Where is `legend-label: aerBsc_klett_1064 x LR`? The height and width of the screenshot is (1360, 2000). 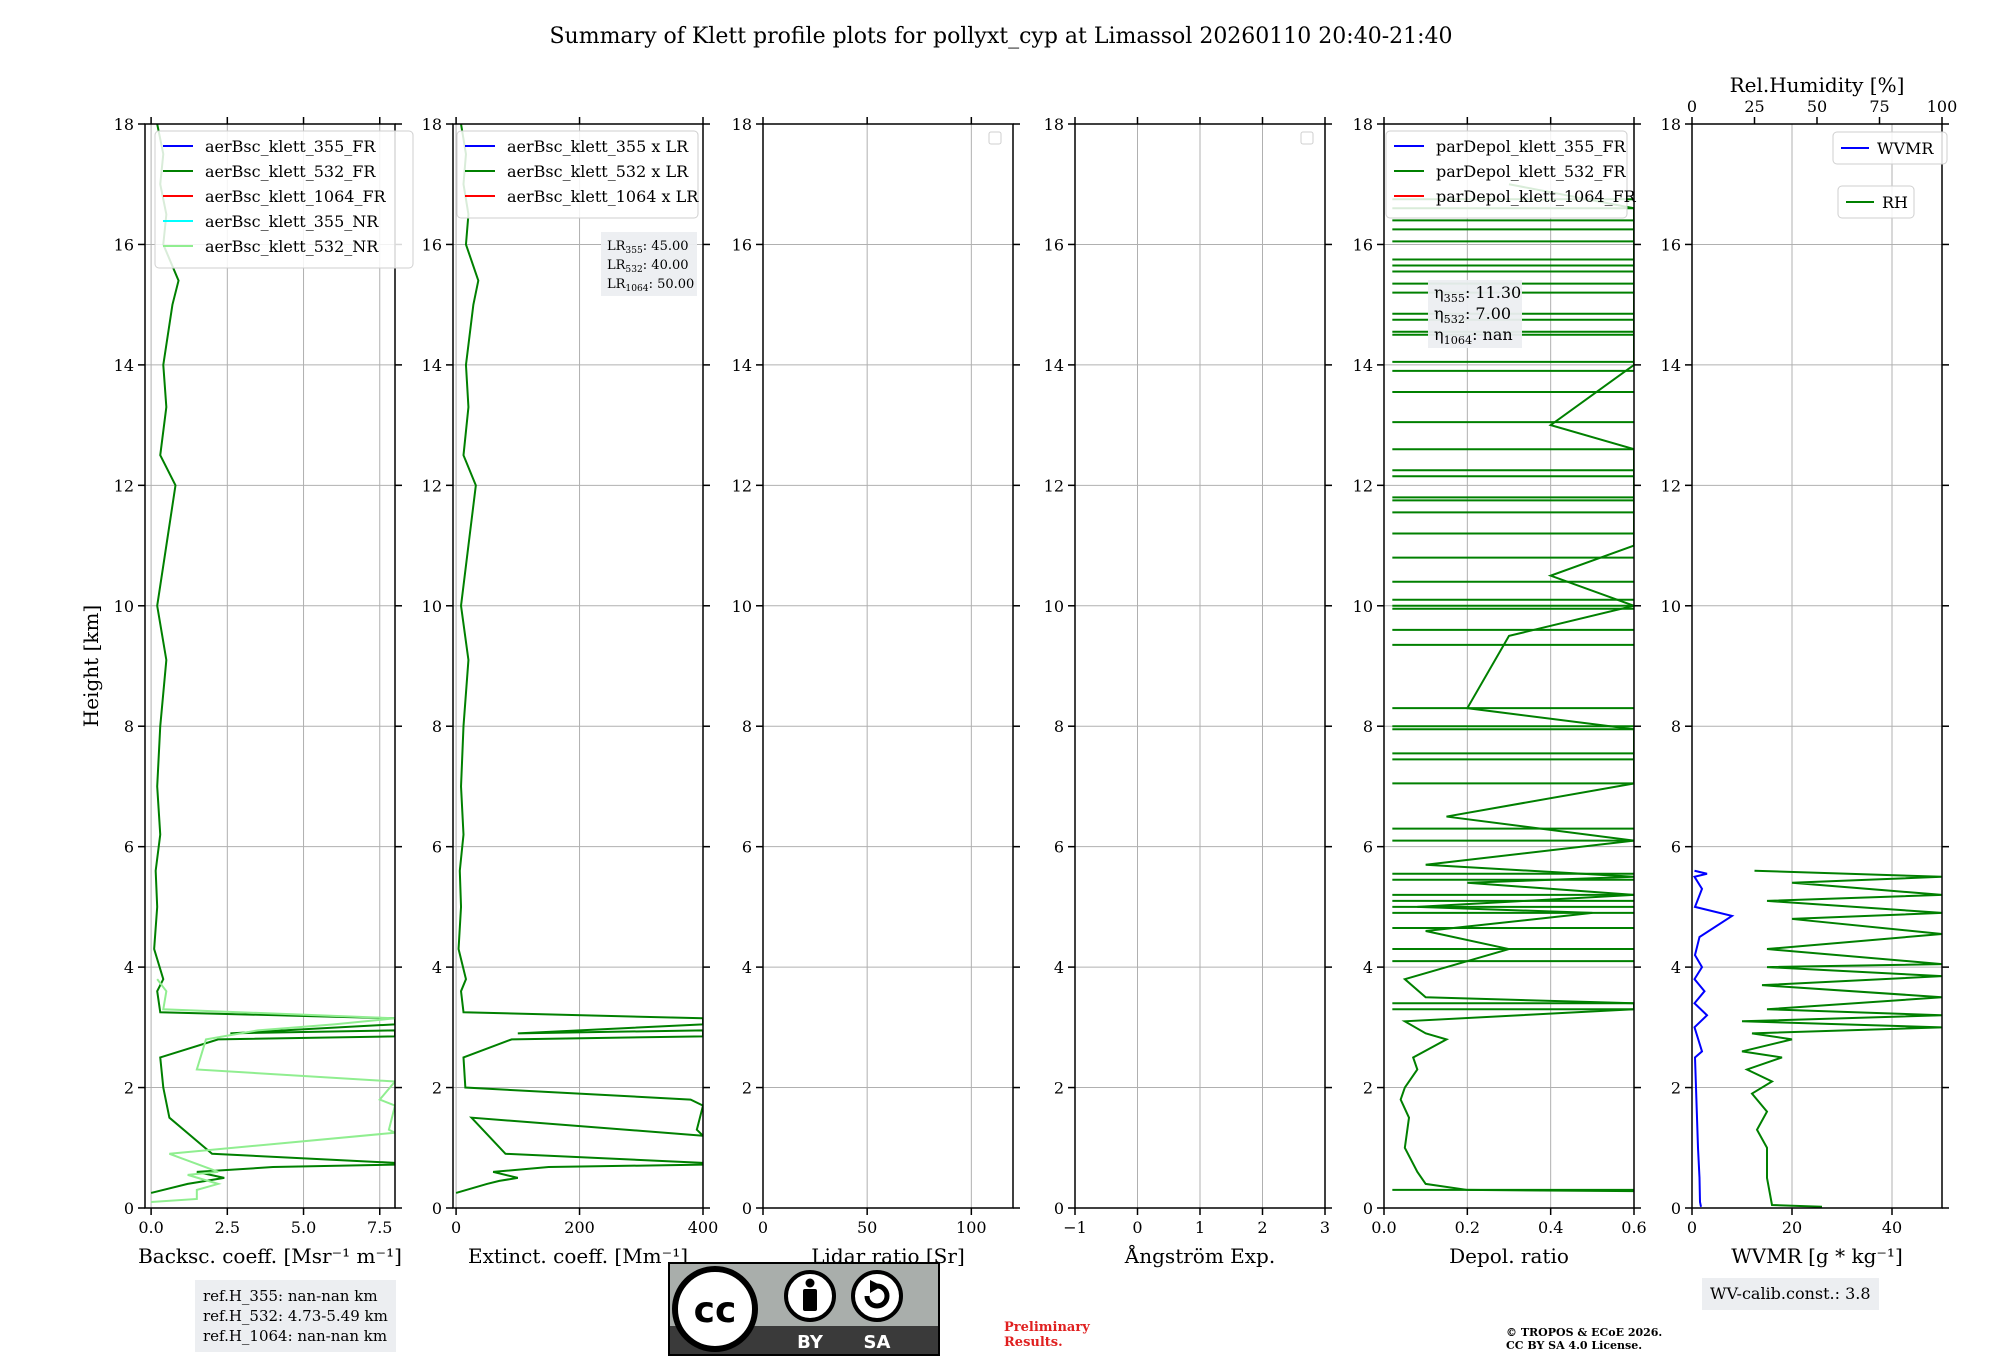
legend-label: aerBsc_klett_1064 x LR is located at coordinates (603, 196).